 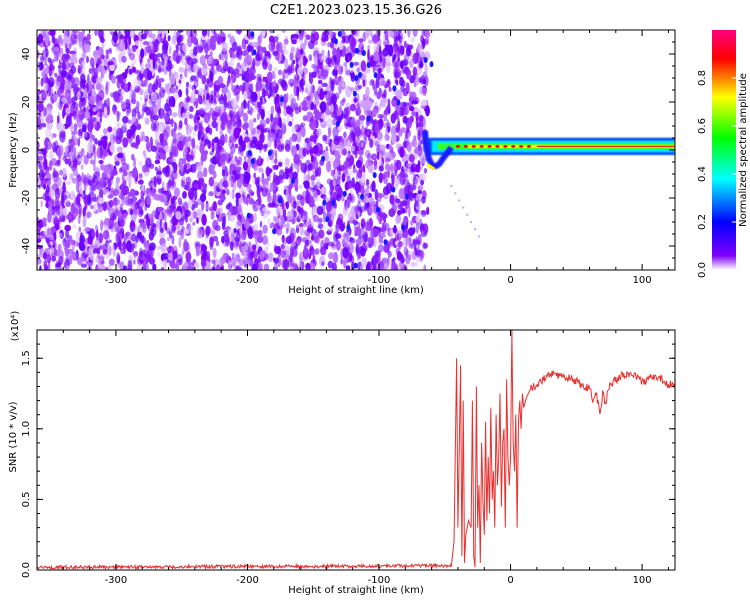 I want to click on figure-title: C2E1.2023.023.15.36.G26, so click(x=356, y=10).